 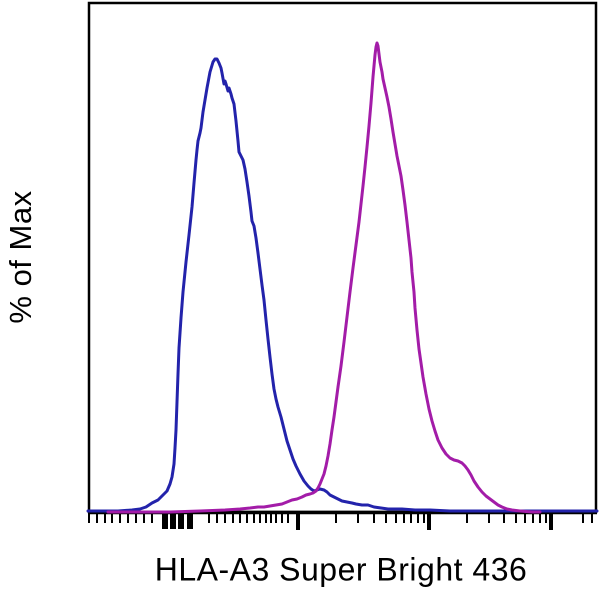 What do you see at coordinates (341, 569) in the screenshot?
I see `x-axis-label: HLA-A3 Super Bright 436` at bounding box center [341, 569].